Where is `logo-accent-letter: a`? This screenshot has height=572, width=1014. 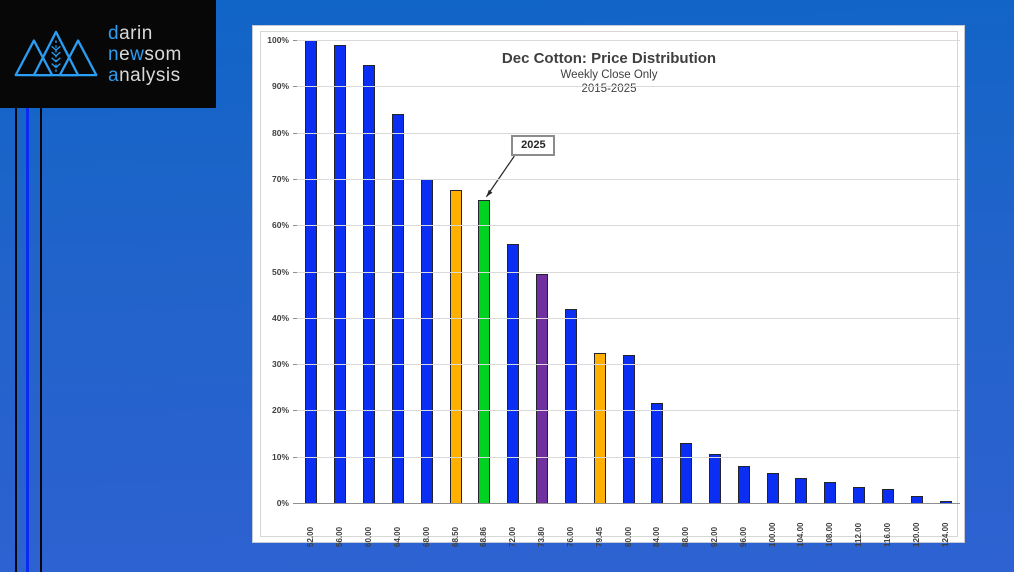 logo-accent-letter: a is located at coordinates (114, 75).